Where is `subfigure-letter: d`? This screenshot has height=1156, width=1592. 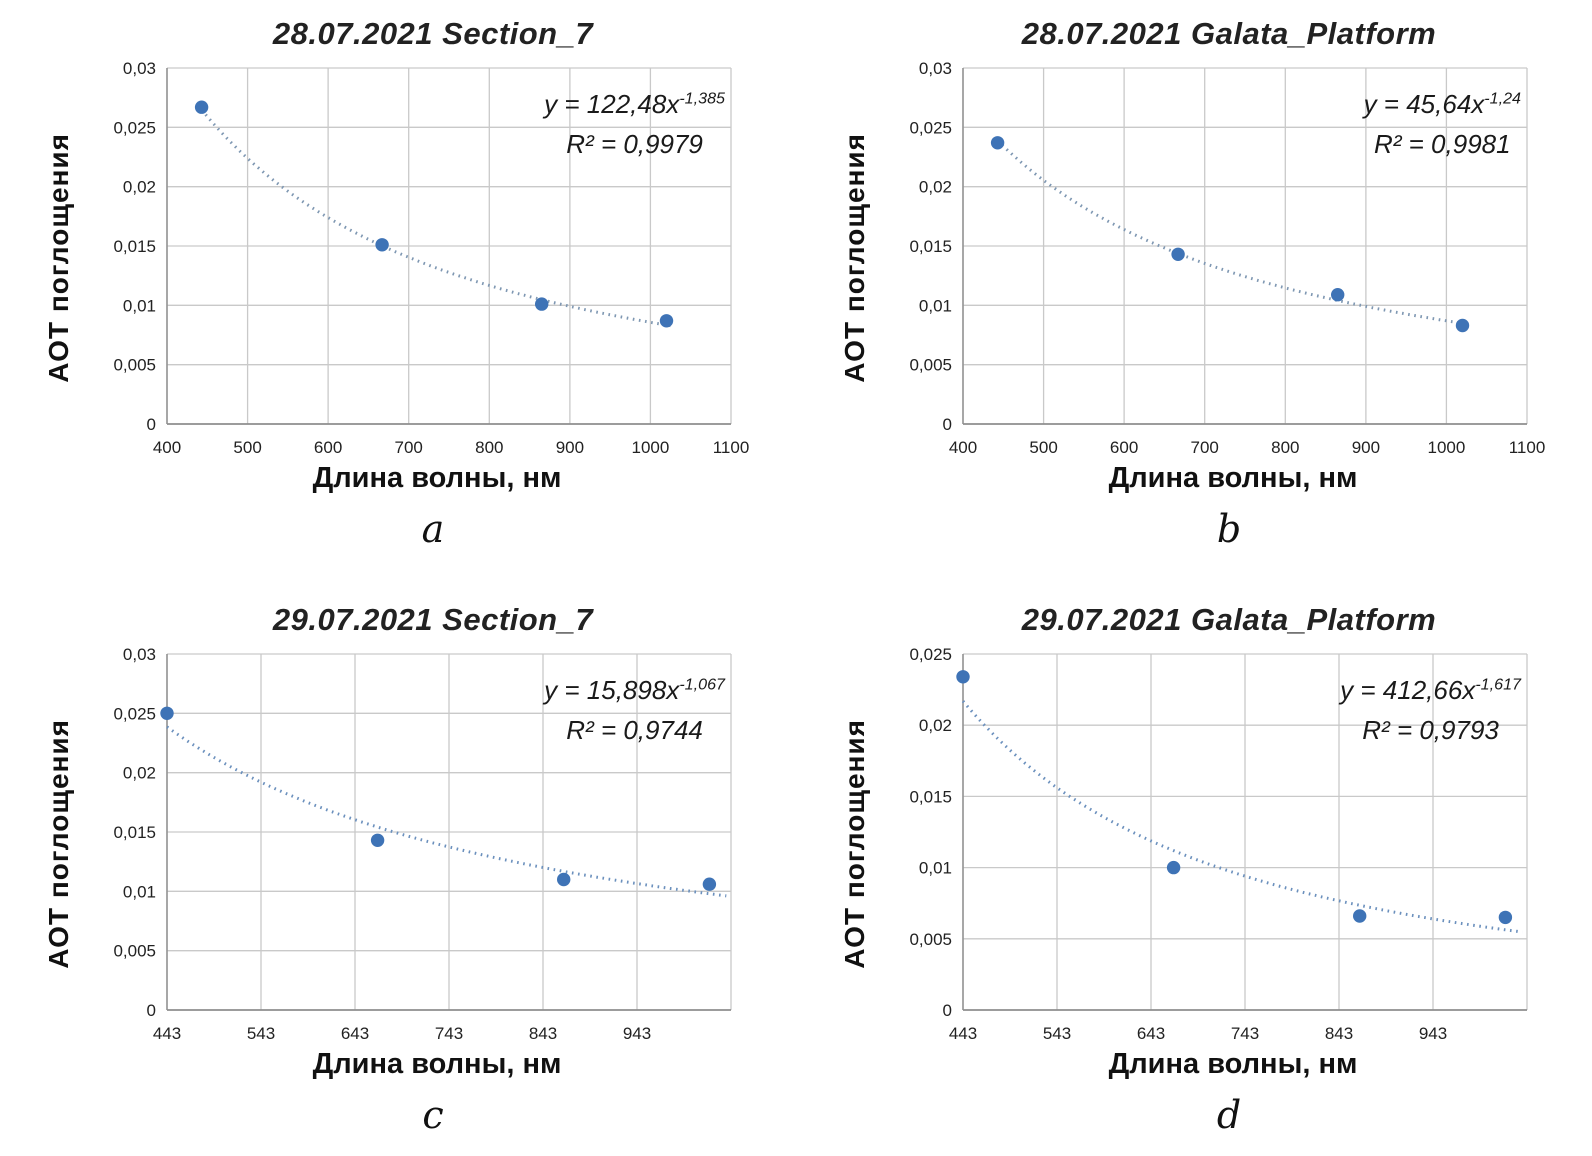 subfigure-letter: d is located at coordinates (1229, 1115).